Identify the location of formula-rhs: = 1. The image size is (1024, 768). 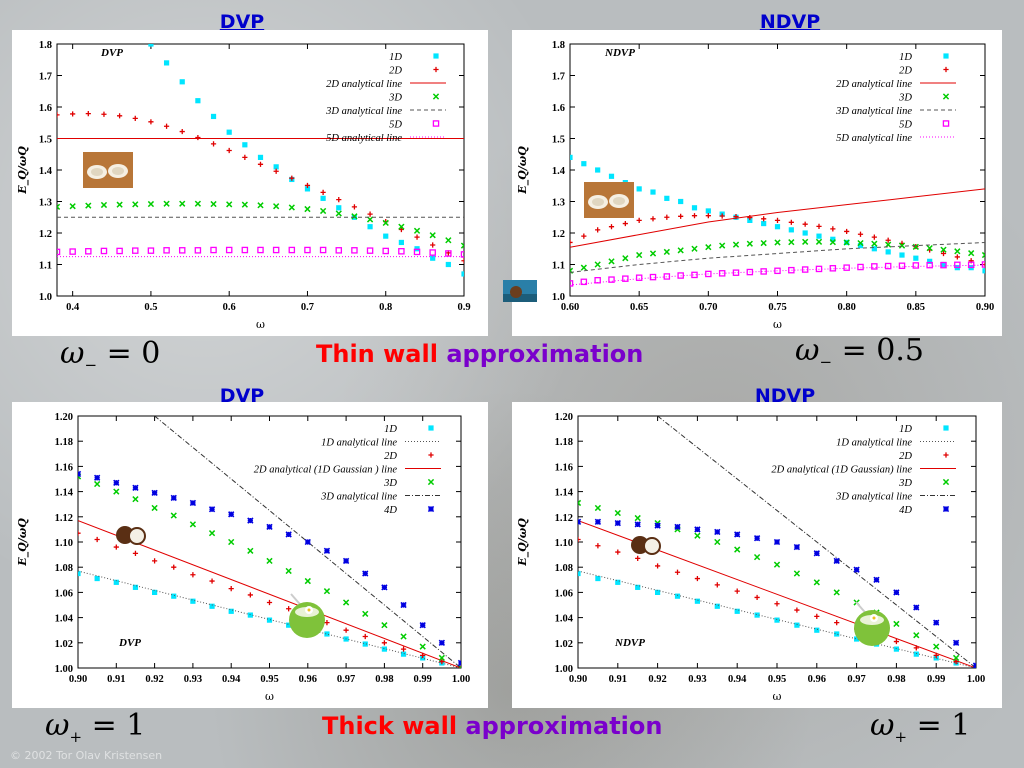
(118, 725).